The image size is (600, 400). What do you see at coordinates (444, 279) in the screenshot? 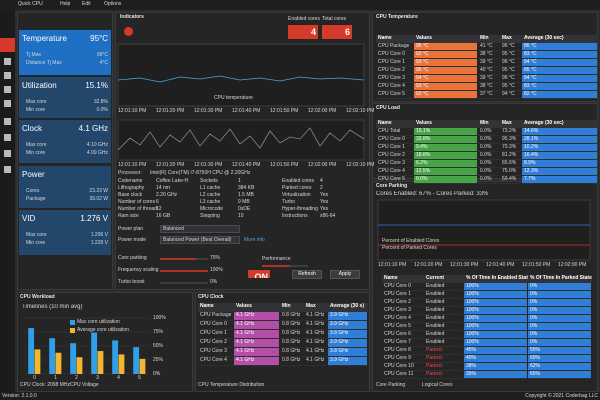
I see `column-header: Current` at bounding box center [444, 279].